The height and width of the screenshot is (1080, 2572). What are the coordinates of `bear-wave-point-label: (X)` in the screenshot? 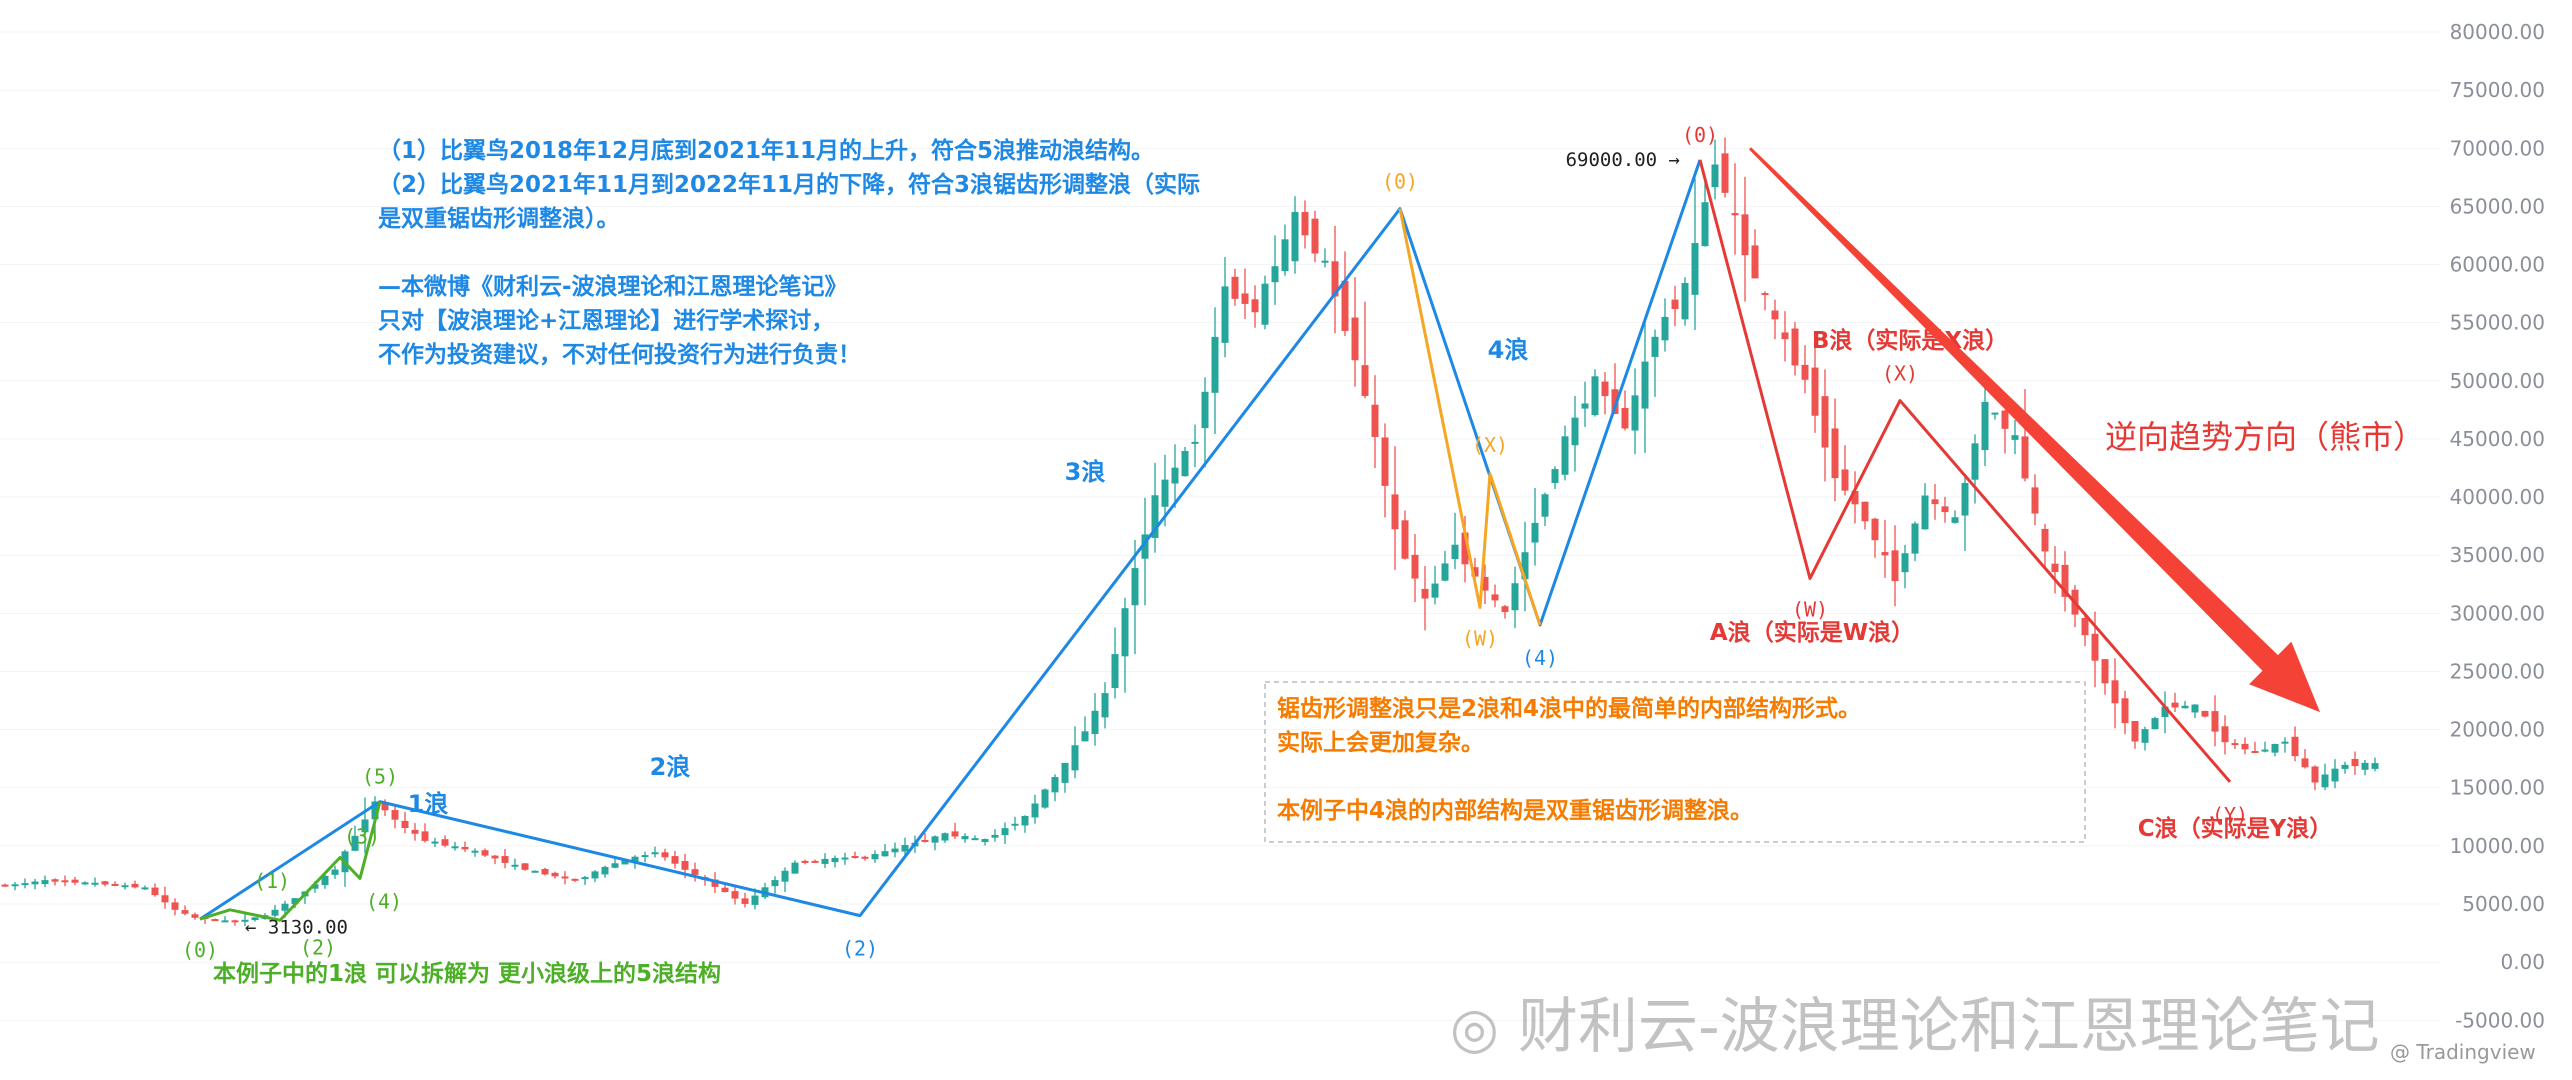 It's located at (1900, 374).